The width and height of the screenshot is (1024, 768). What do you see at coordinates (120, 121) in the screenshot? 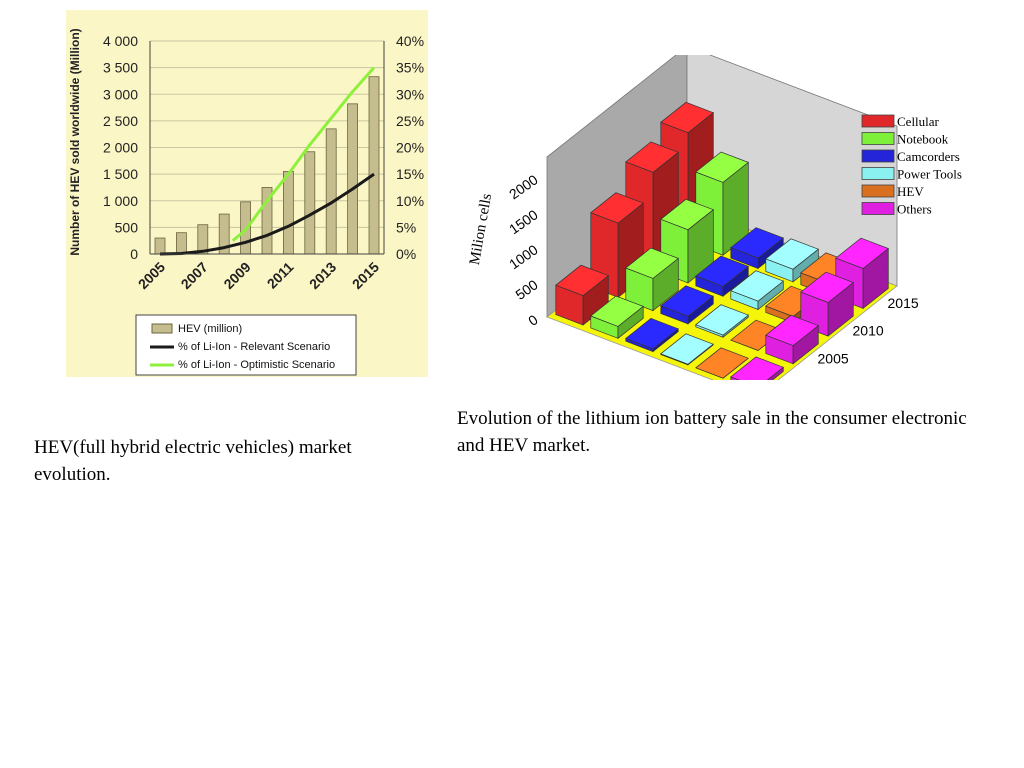
I see `y-tick-label: 2 500` at bounding box center [120, 121].